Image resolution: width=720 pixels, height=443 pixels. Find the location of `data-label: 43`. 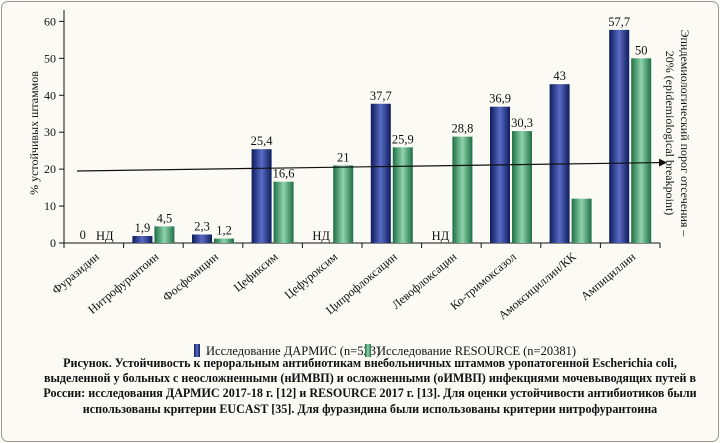

data-label: 43 is located at coordinates (559, 76).